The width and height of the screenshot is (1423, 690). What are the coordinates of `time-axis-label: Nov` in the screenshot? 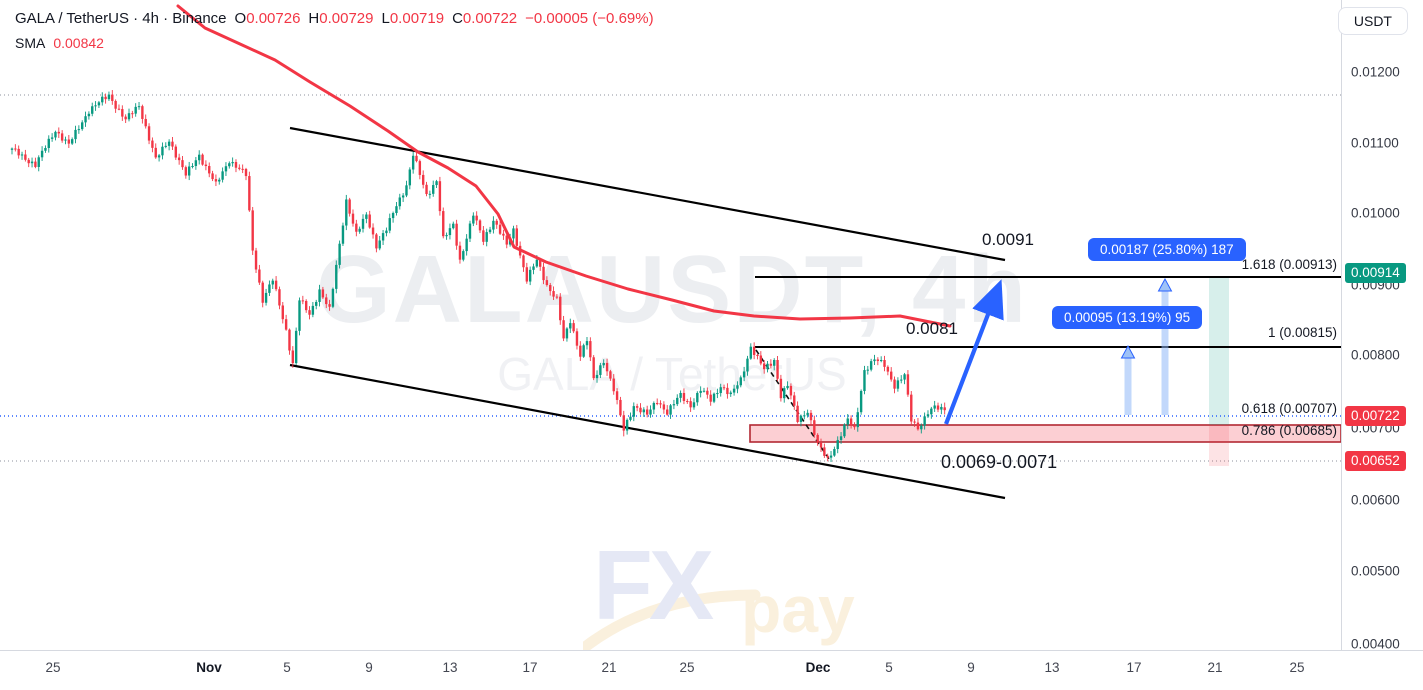 It's located at (209, 667).